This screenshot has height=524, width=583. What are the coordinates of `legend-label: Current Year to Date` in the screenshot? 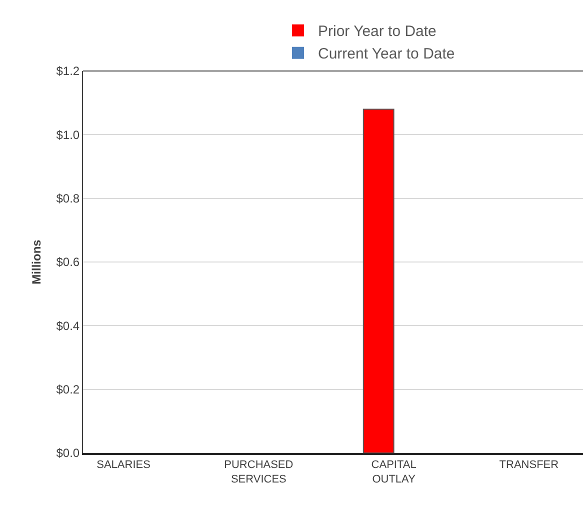 It's located at (386, 54).